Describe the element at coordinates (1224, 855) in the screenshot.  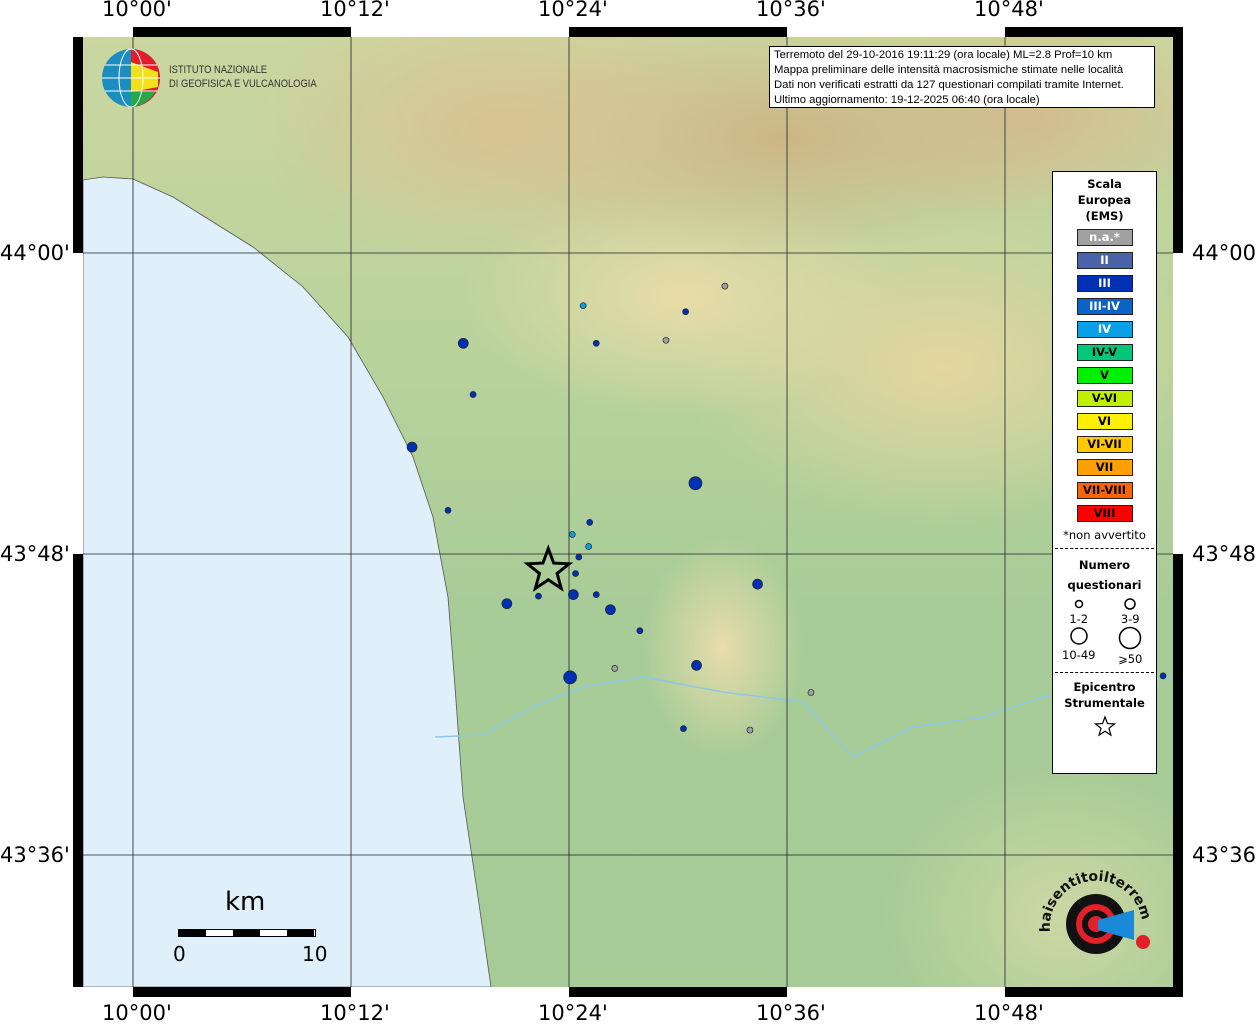
I see `lat-tick-right: 43°36'` at that location.